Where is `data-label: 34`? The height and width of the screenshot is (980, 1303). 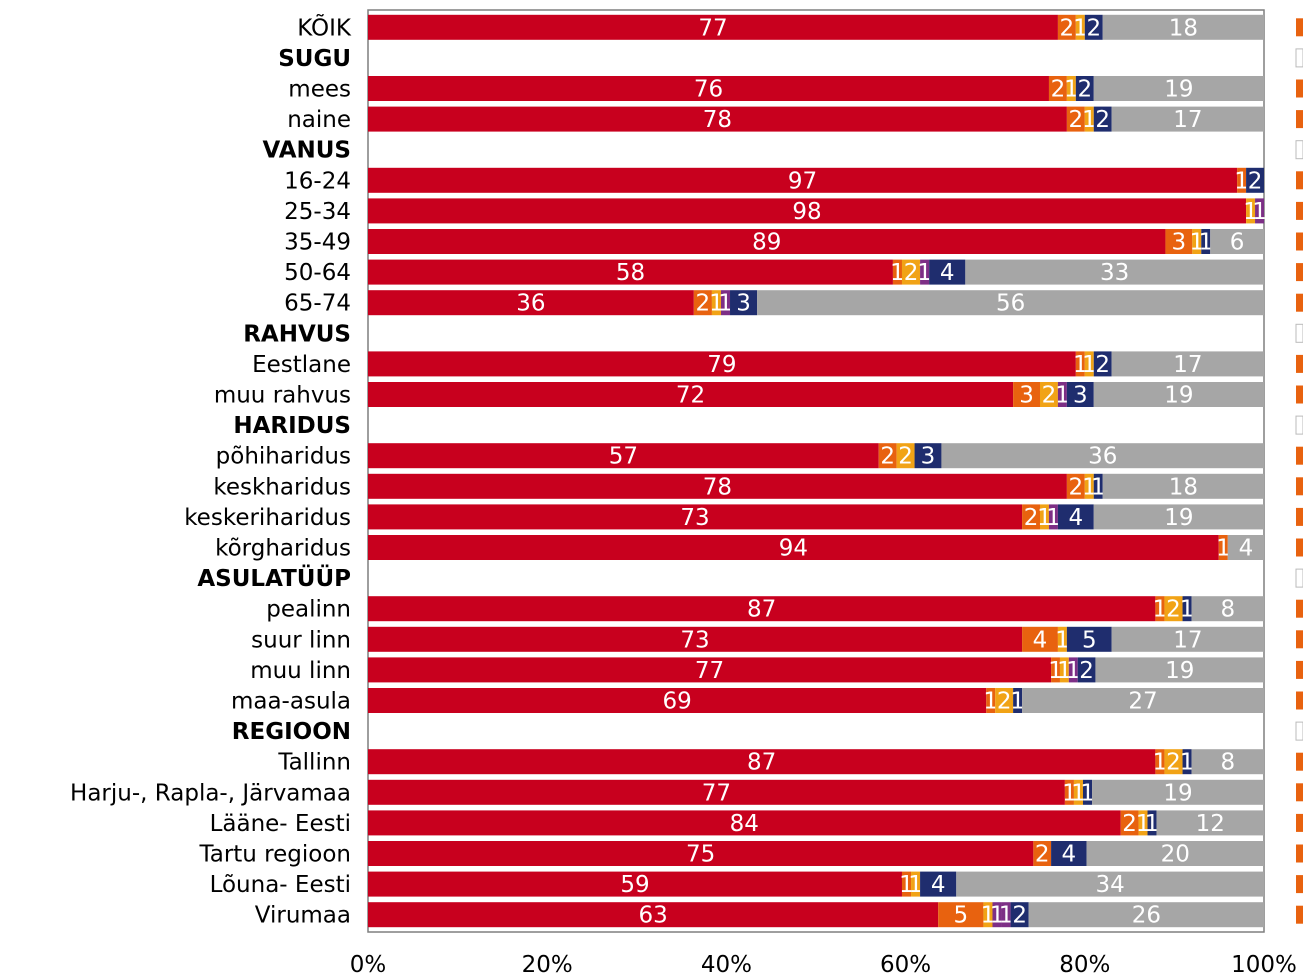
data-label: 34 is located at coordinates (1110, 885).